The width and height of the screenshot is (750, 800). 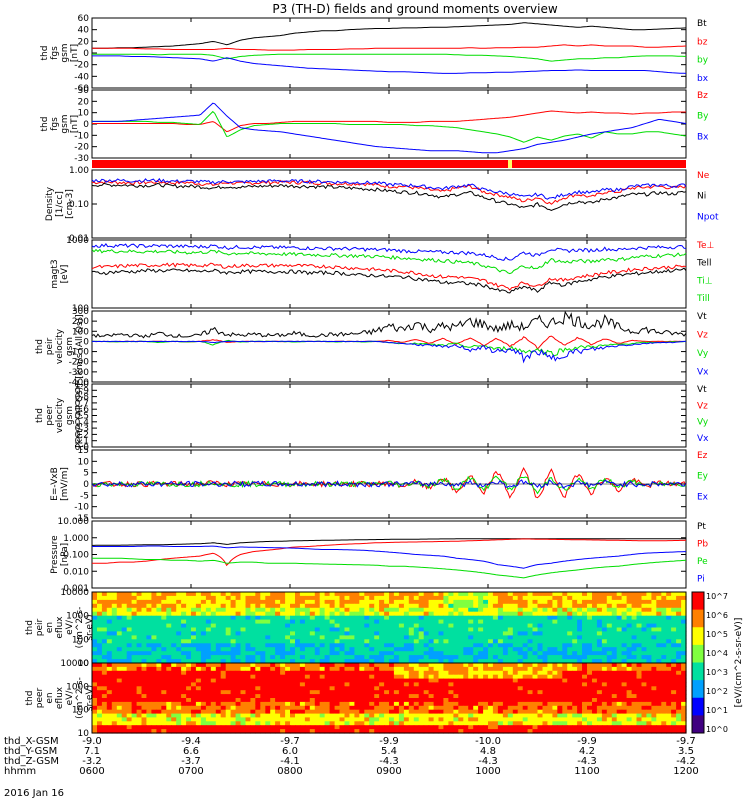 What do you see at coordinates (70, 698) in the screenshot?
I see `ylabel-electron-spectrogram: eV/` at bounding box center [70, 698].